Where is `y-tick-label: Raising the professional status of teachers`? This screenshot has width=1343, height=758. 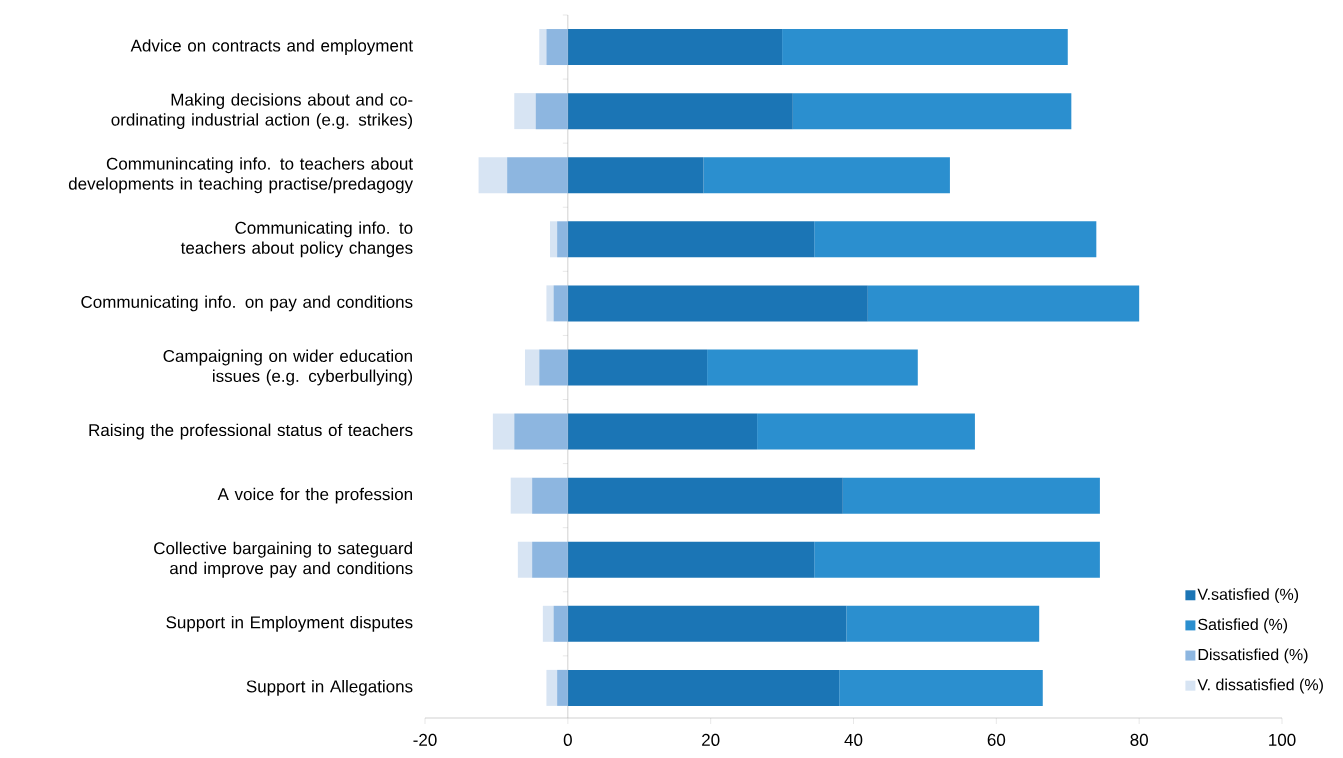
y-tick-label: Raising the professional status of teachers is located at coordinates (251, 431).